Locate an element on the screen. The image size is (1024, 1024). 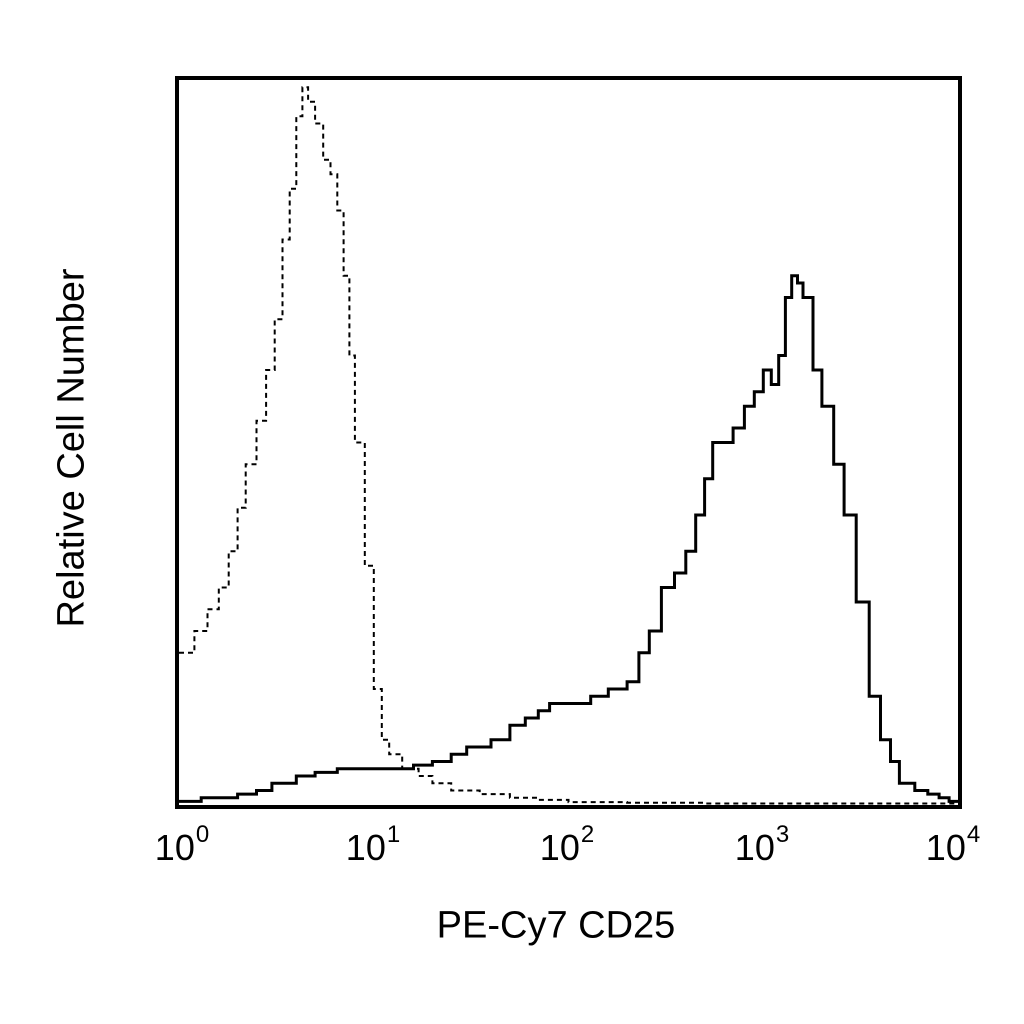
x-tick-label-1: 10¹ is located at coordinates (372, 845).